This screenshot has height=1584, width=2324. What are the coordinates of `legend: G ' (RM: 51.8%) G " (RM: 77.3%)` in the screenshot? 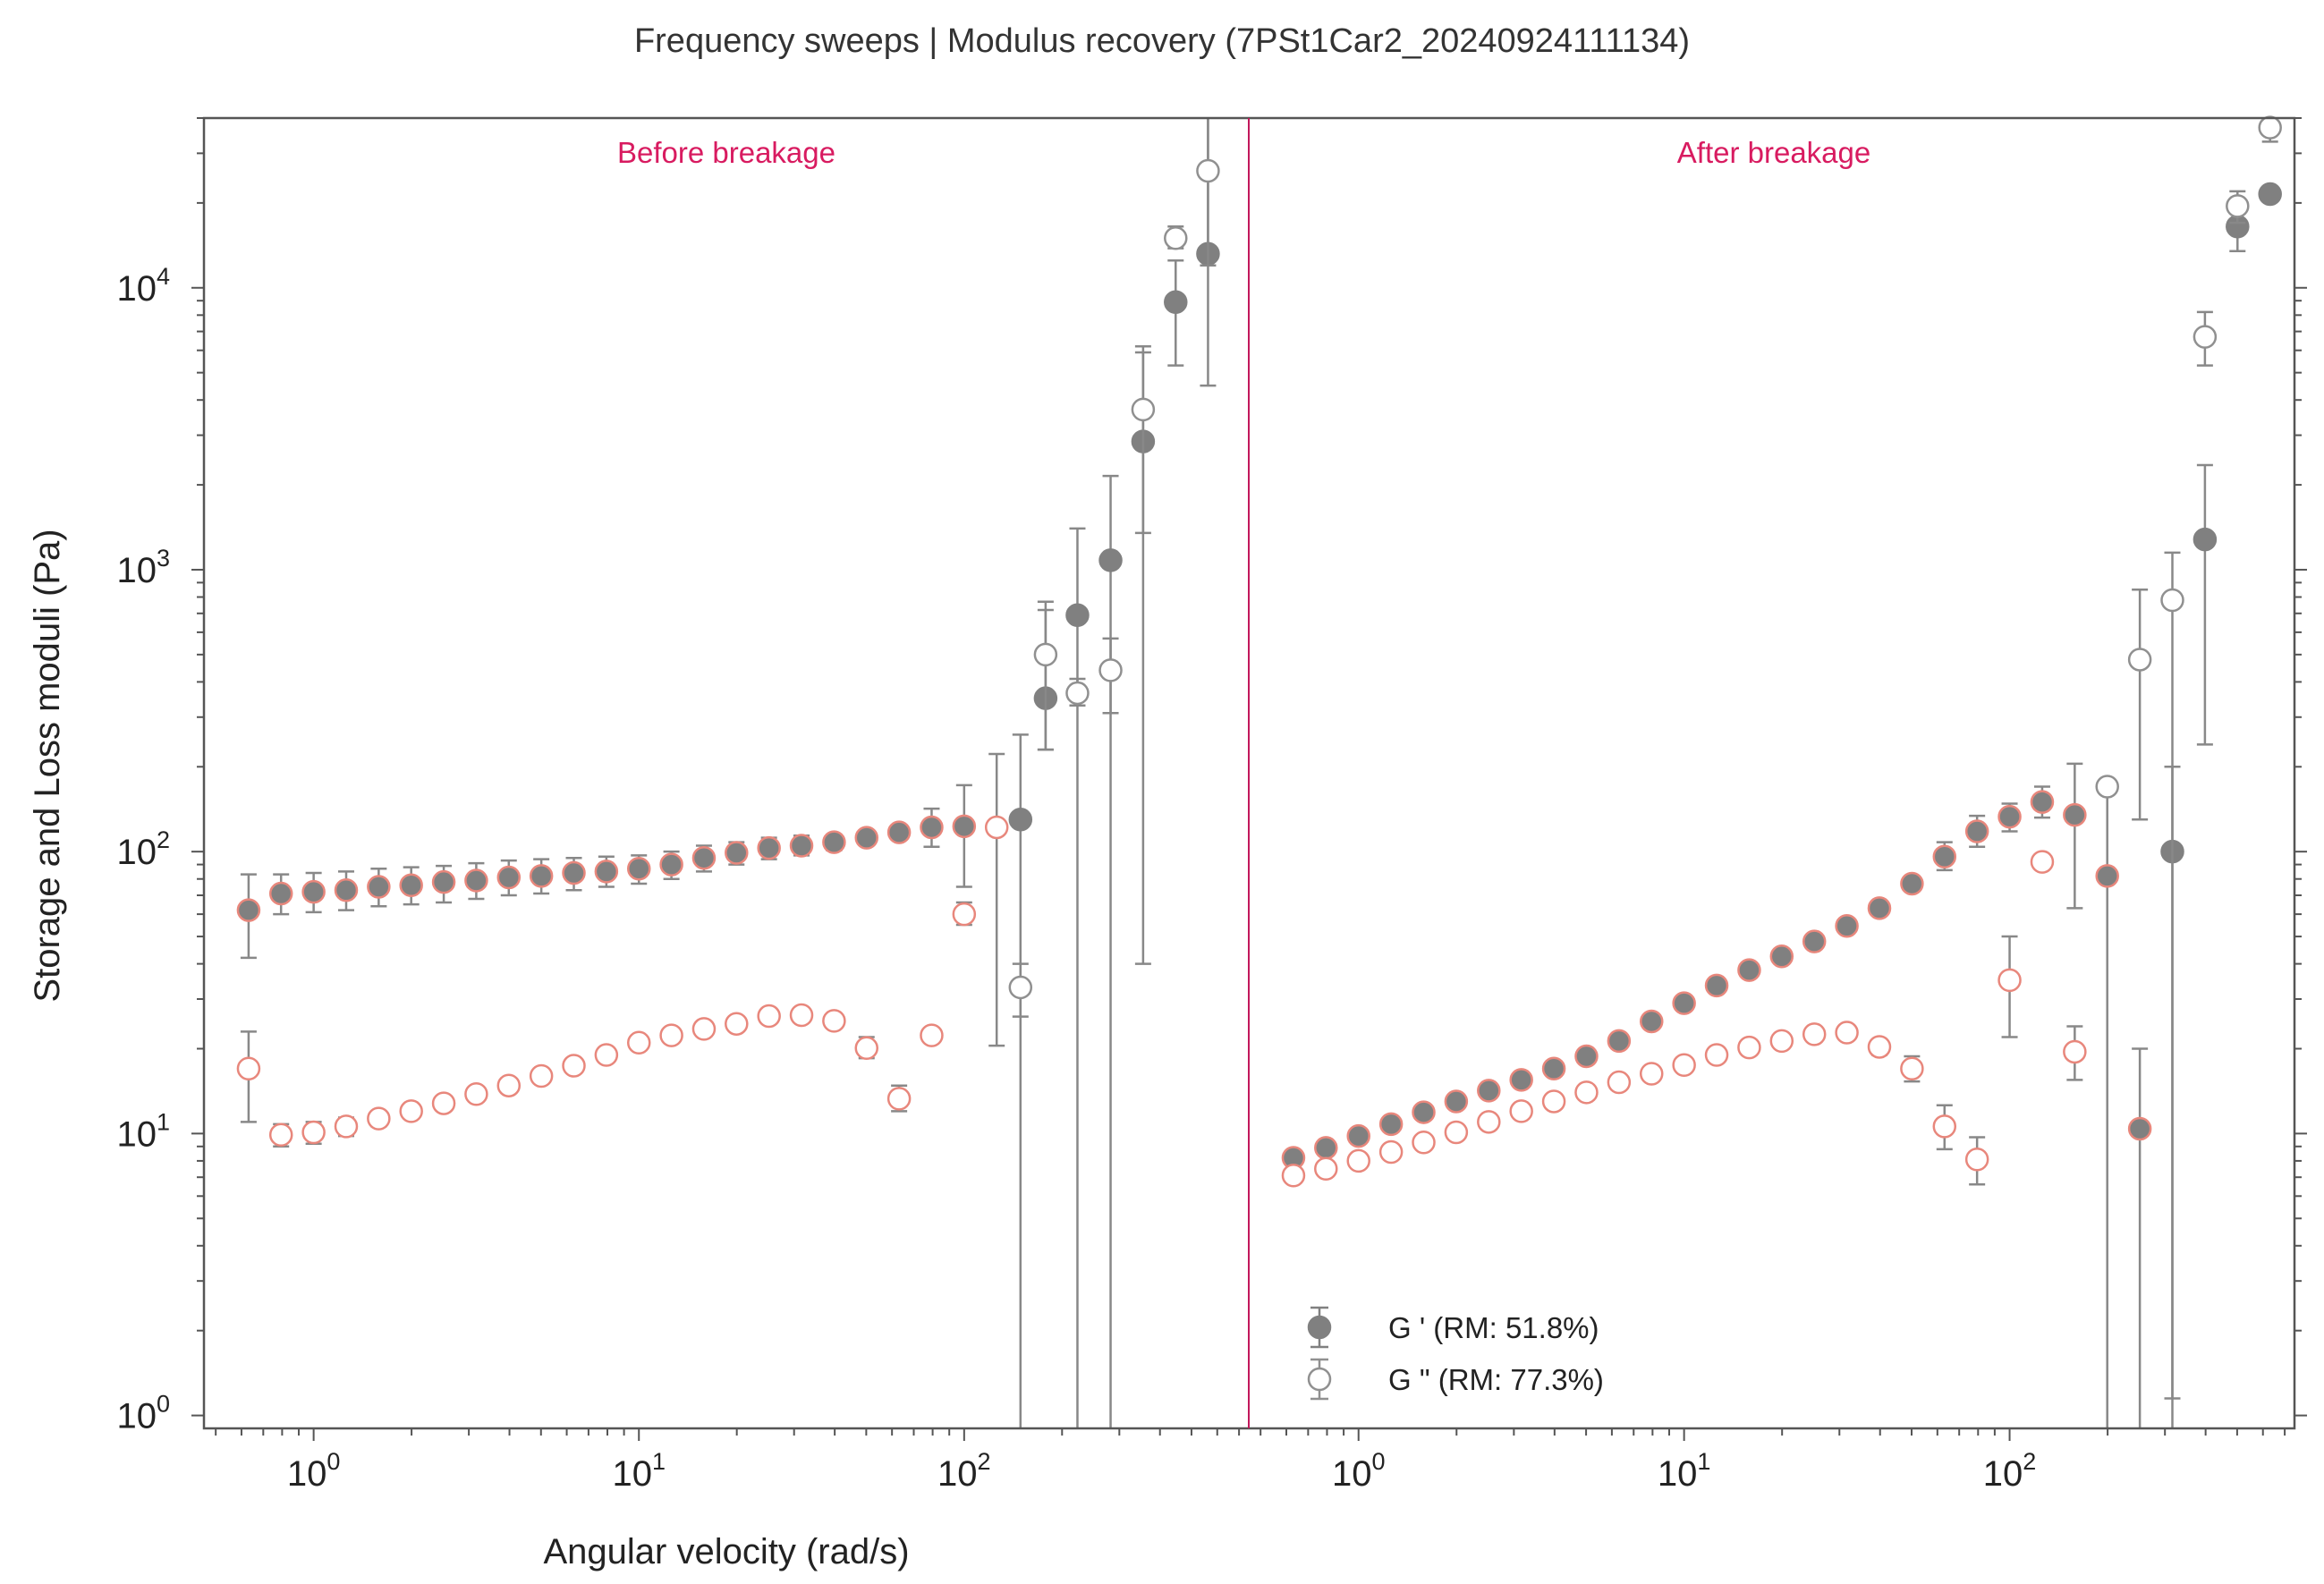 It's located at (1455, 1354).